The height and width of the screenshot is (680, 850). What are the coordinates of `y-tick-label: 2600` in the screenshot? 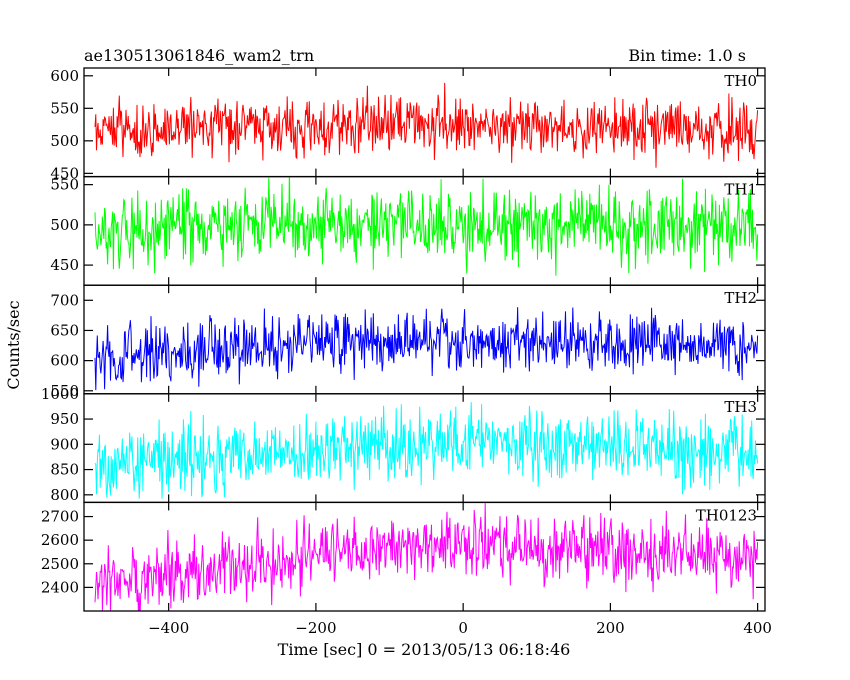 It's located at (60, 540).